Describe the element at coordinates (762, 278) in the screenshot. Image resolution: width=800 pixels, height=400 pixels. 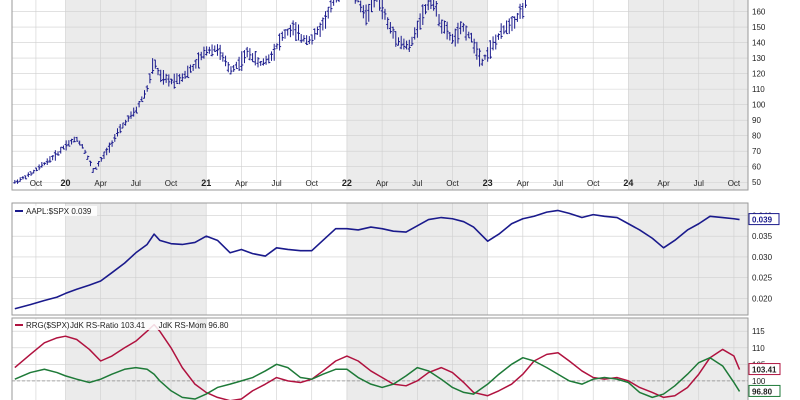
I see `rs-axis-tick-label: 0.025` at that location.